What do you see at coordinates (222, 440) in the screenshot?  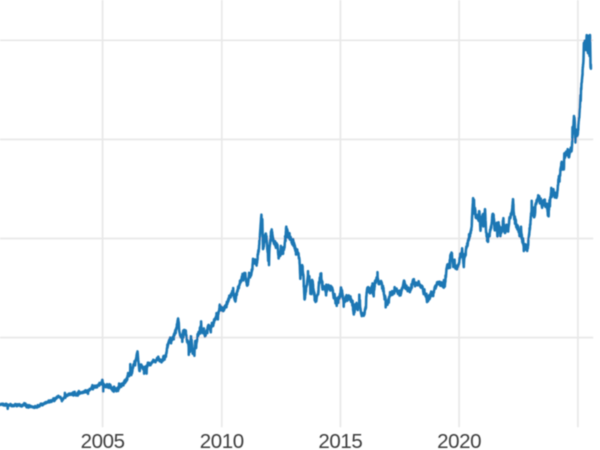 I see `svg-text: 2010` at bounding box center [222, 440].